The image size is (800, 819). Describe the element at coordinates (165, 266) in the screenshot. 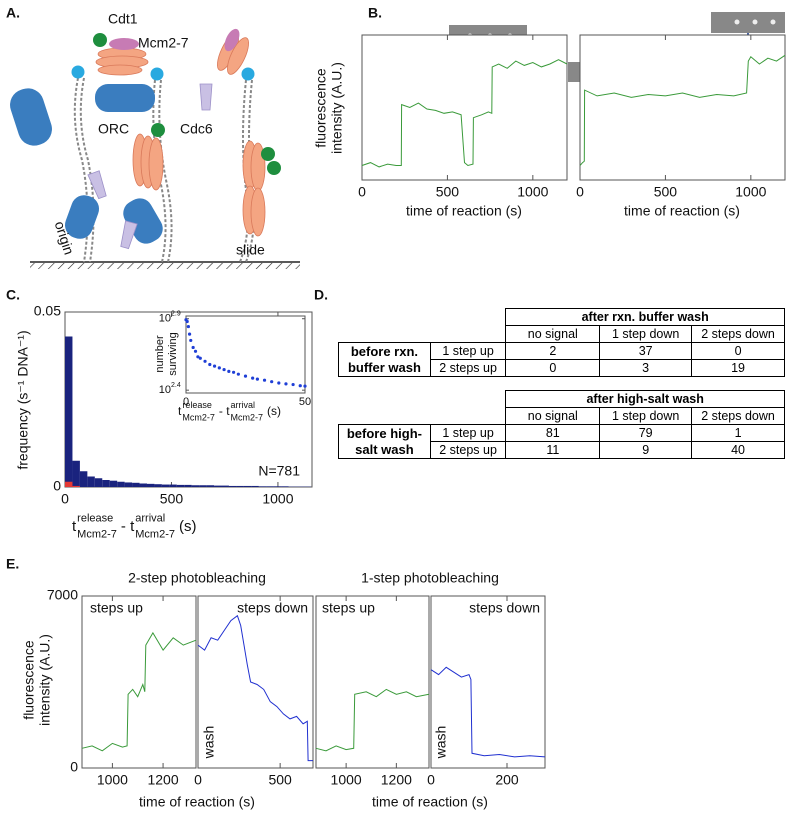

I see `slide-hatch` at that location.